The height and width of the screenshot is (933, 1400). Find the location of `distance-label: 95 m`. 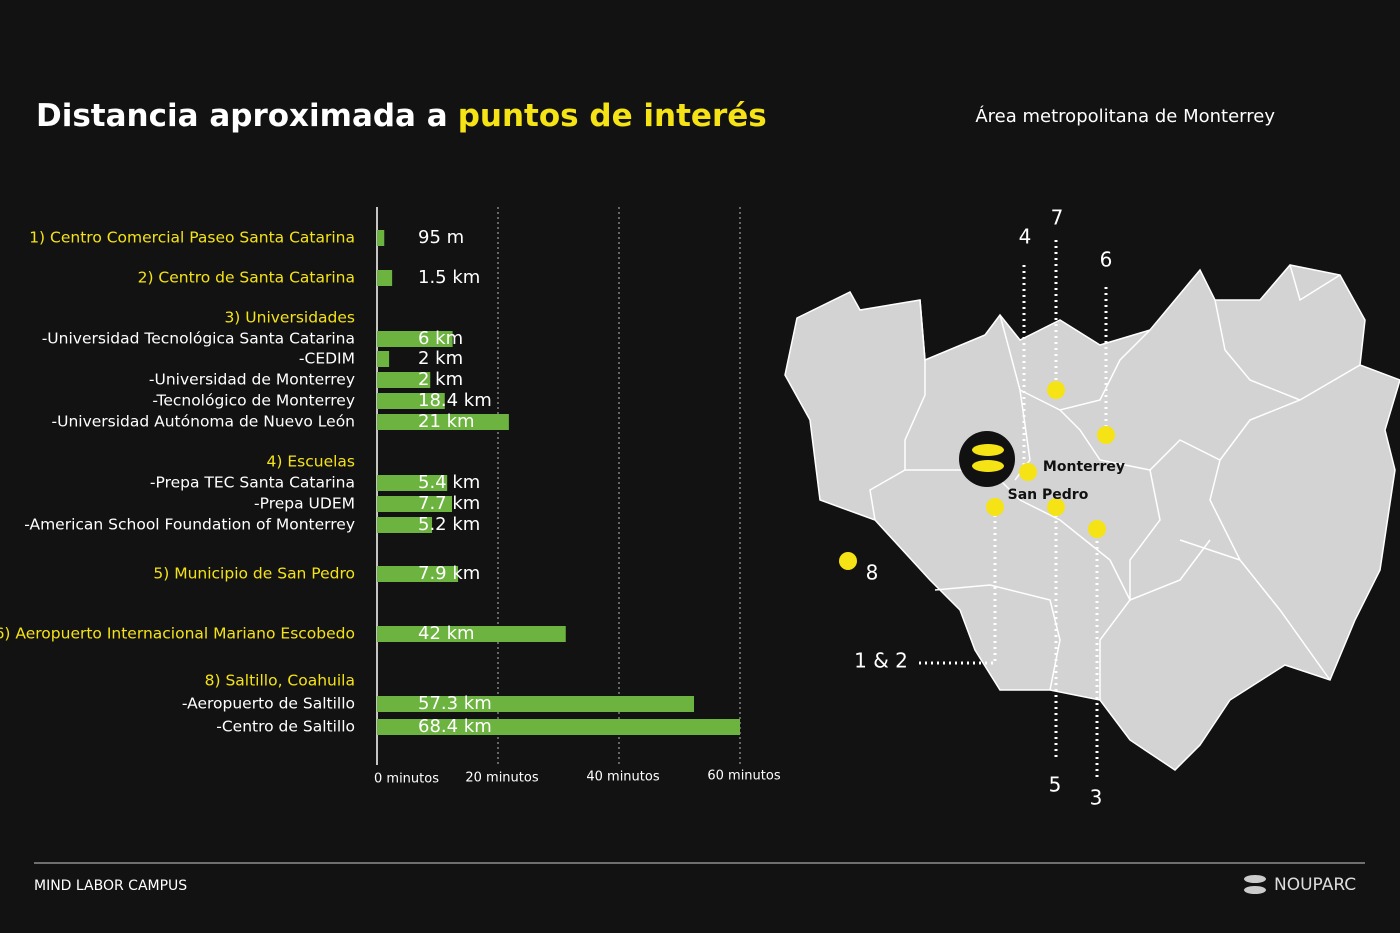

distance-label: 95 m is located at coordinates (441, 237).